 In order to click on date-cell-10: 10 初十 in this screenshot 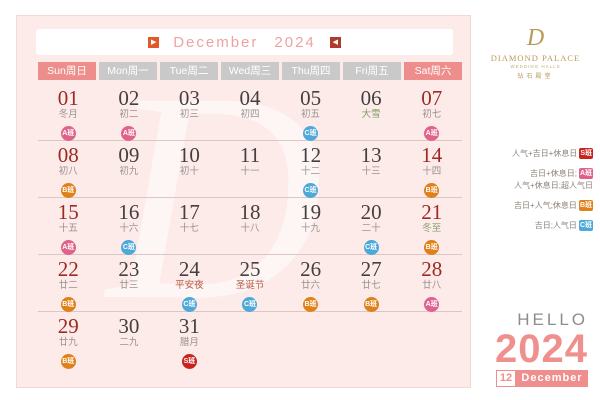, I will do `click(189, 169)`.